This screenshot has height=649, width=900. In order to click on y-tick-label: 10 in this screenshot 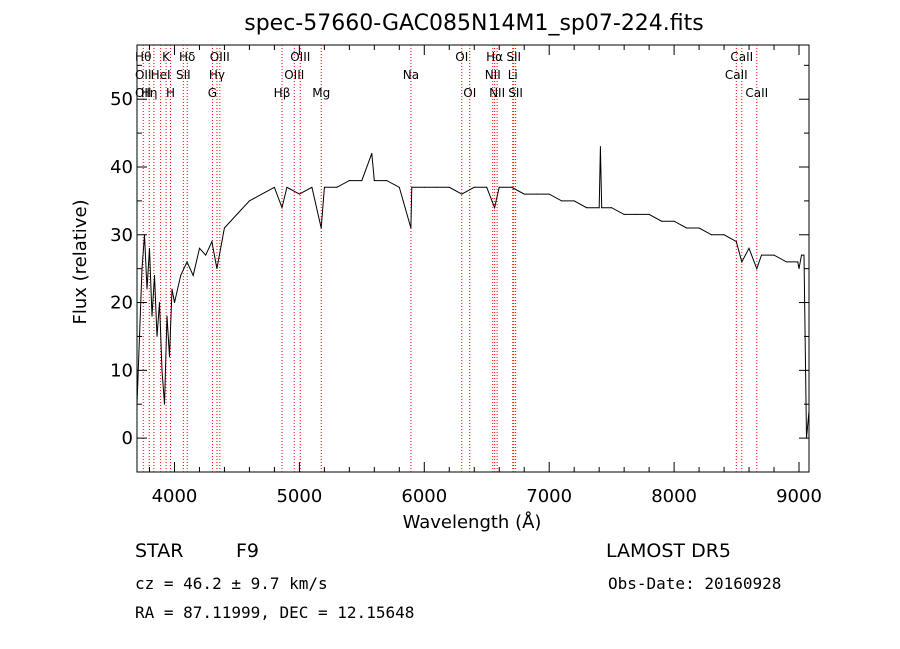, I will do `click(121, 370)`.